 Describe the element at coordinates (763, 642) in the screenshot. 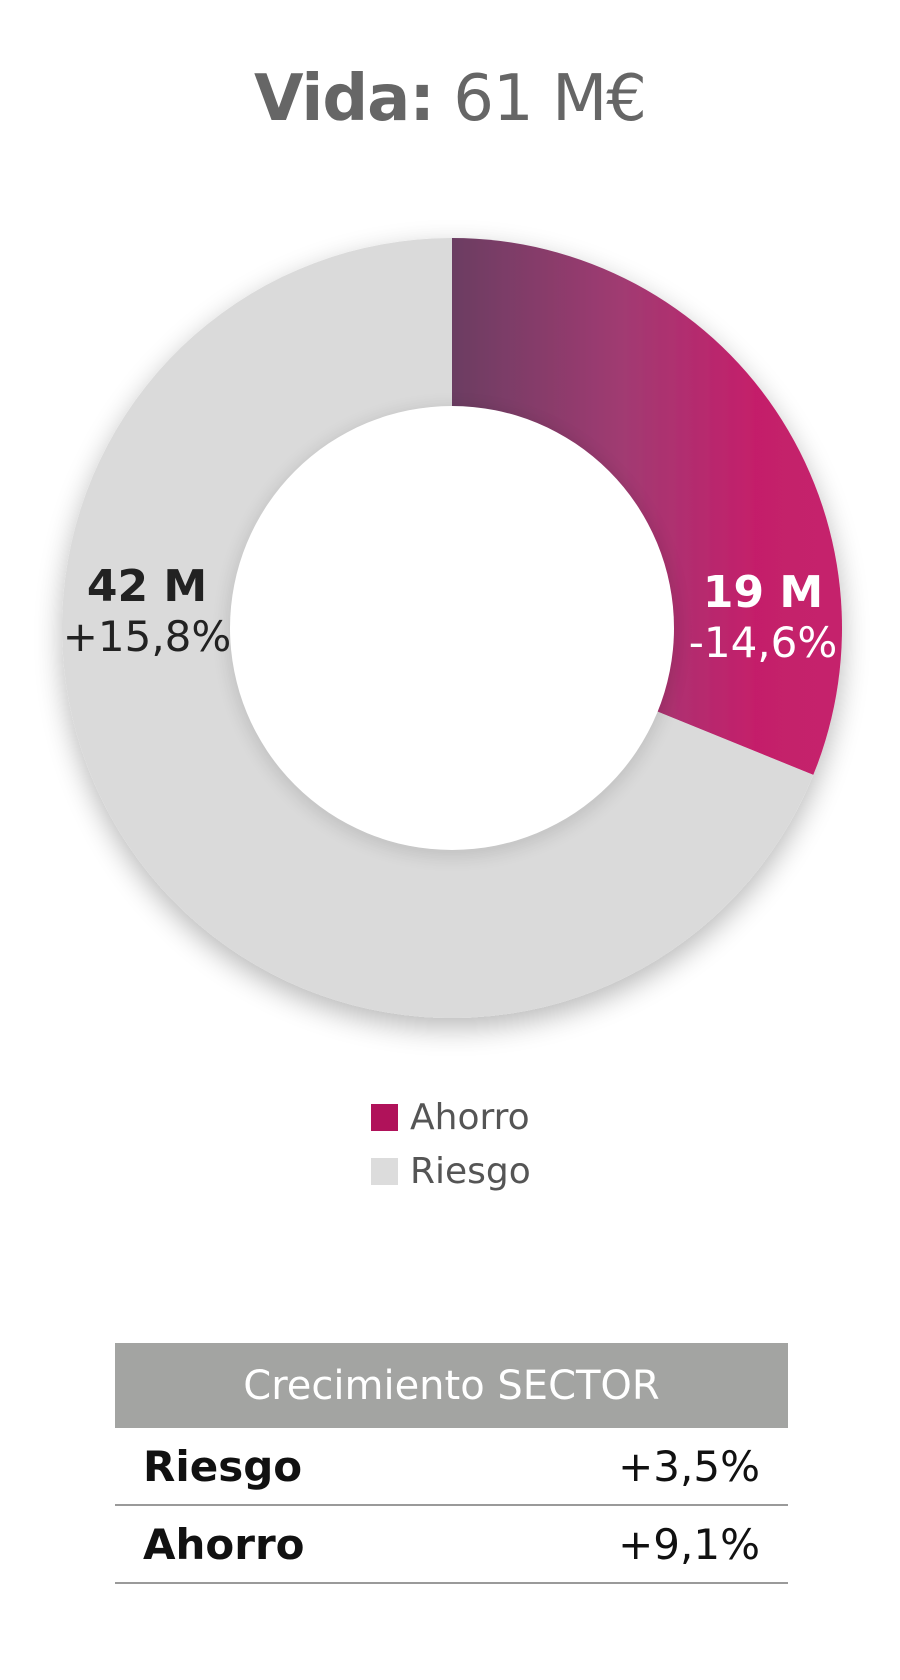

I see `ahorro-change-label: -14,6%` at that location.